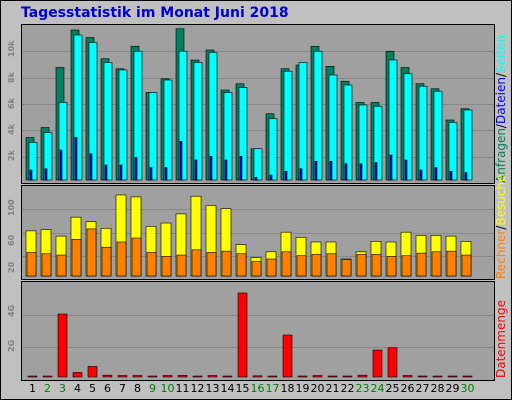  Describe the element at coordinates (242, 388) in the screenshot. I see `day-label: 15` at that location.